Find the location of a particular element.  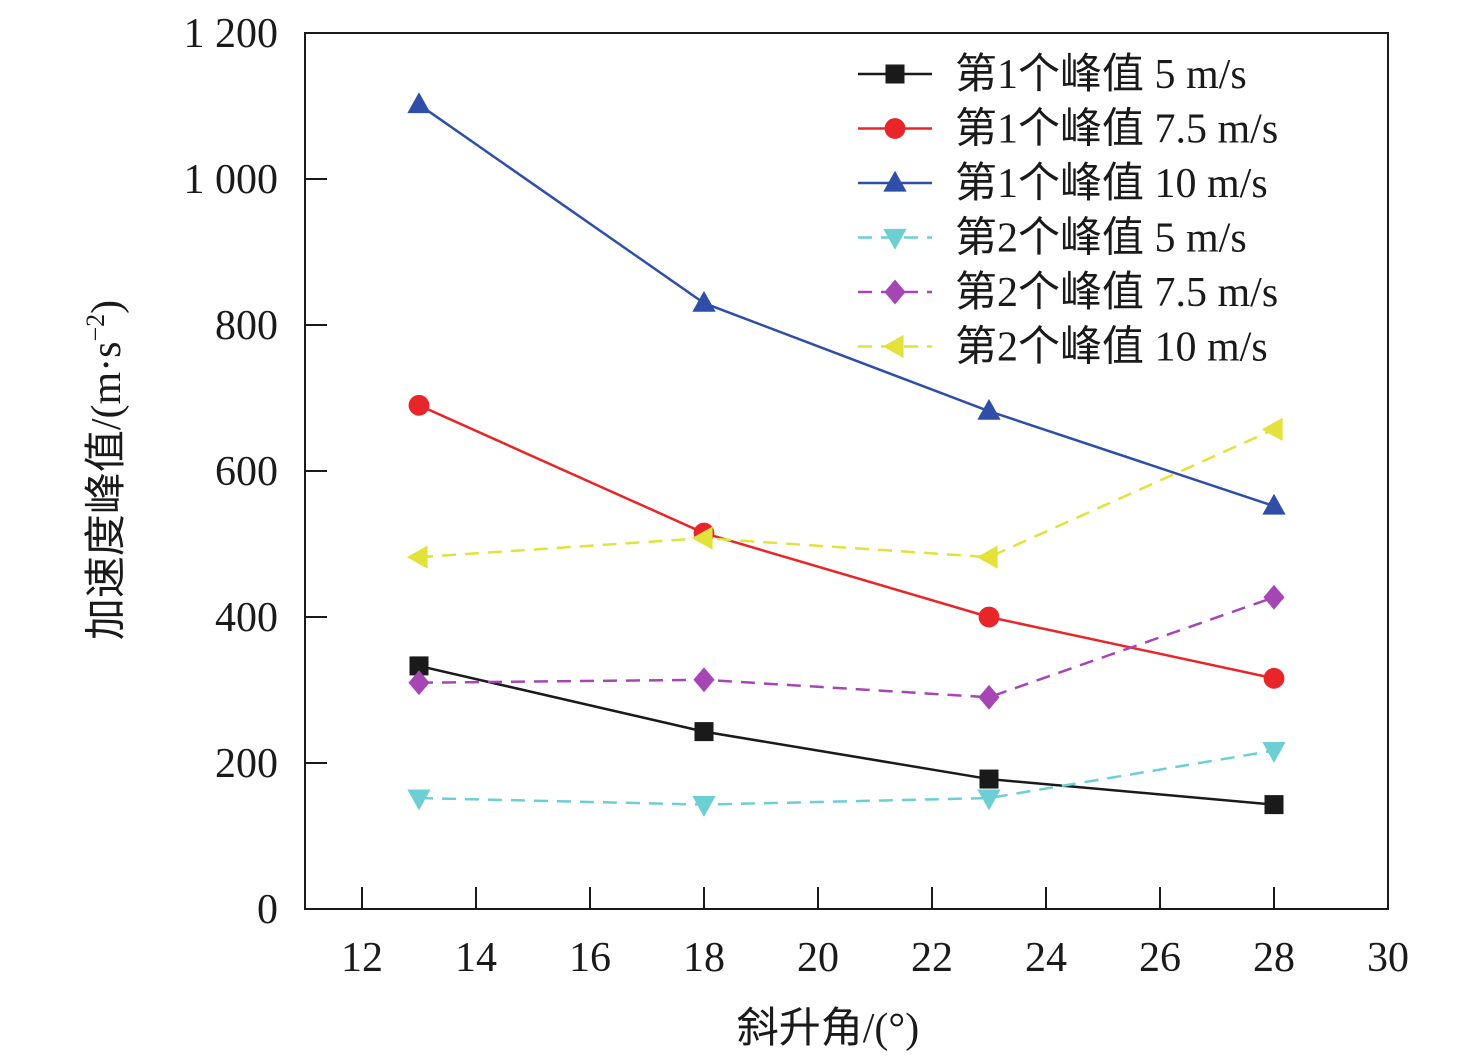

legend-item: 第1个峰值 5 m/s is located at coordinates (1052, 75).